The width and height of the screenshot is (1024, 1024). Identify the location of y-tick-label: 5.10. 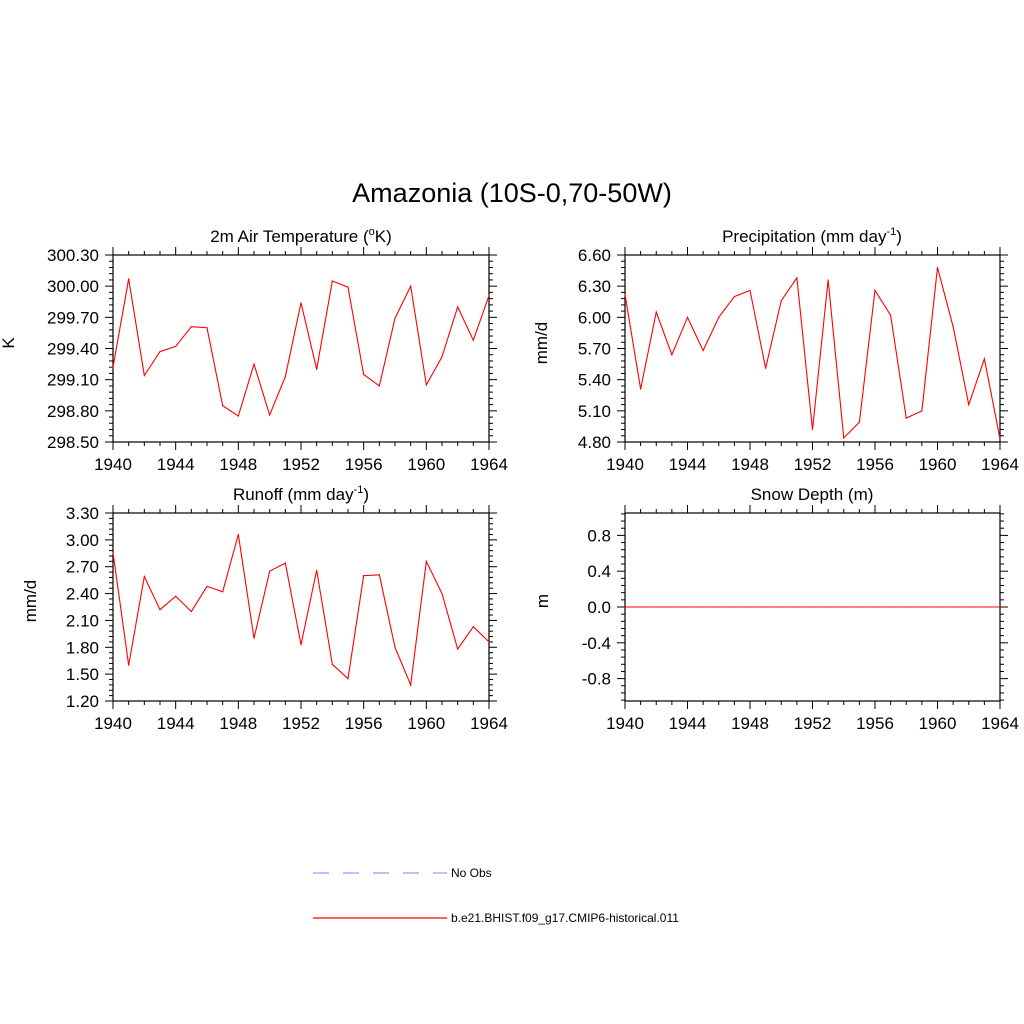
(594, 411).